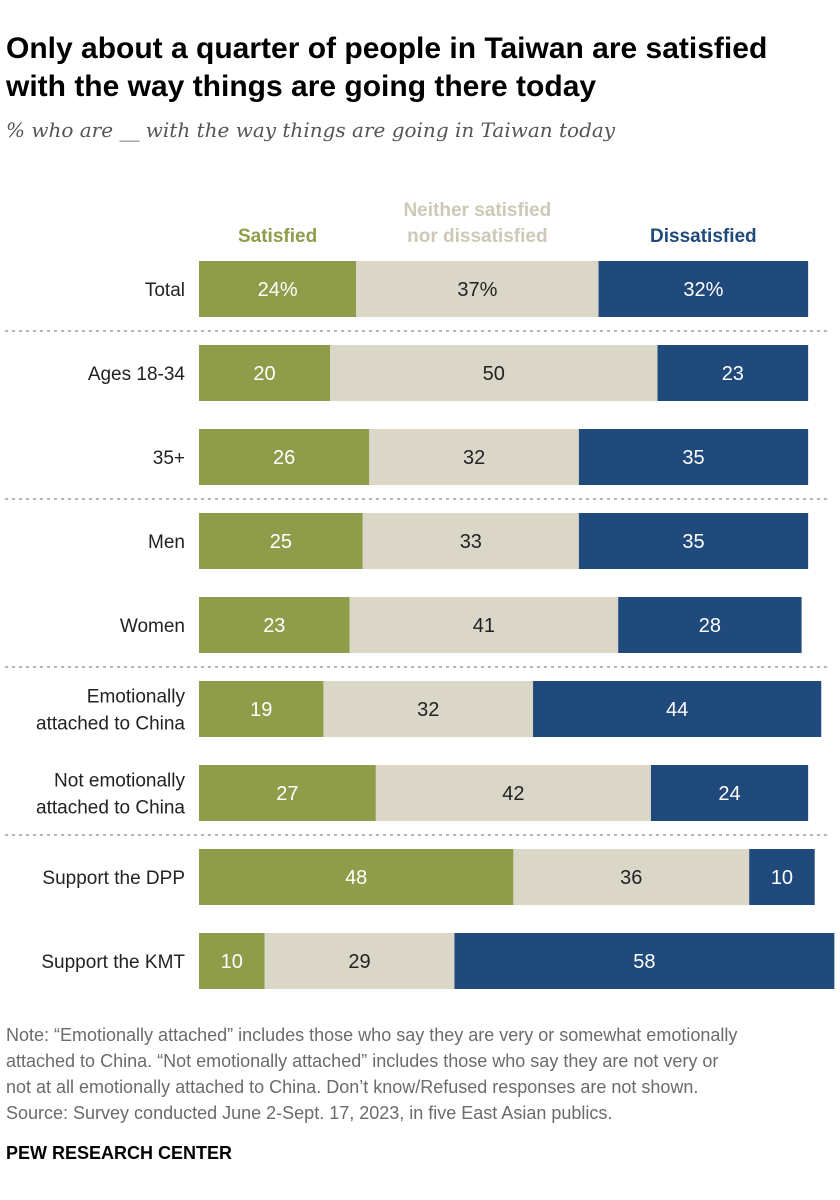 The width and height of the screenshot is (840, 1200). I want to click on data-label: 29, so click(359, 962).